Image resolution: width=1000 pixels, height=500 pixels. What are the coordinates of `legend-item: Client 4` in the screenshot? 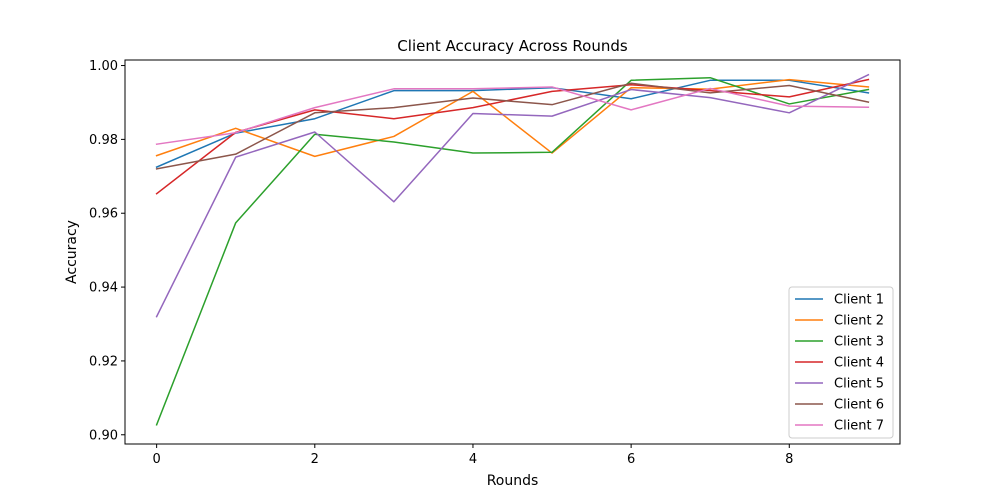 It's located at (839, 363).